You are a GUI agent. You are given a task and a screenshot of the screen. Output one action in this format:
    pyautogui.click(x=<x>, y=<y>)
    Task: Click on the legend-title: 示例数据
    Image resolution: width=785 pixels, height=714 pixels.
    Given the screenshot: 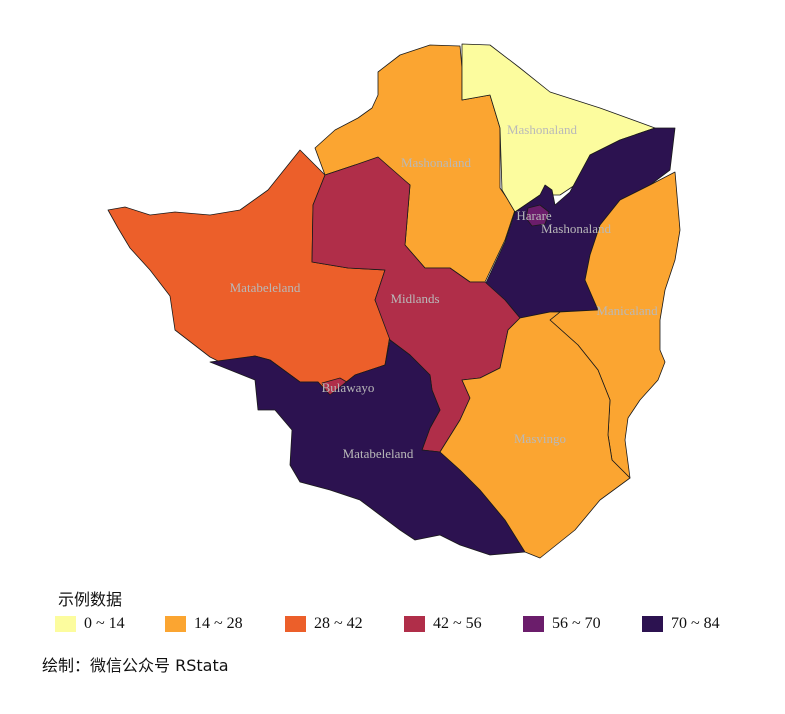 What is the action you would take?
    pyautogui.click(x=90, y=599)
    